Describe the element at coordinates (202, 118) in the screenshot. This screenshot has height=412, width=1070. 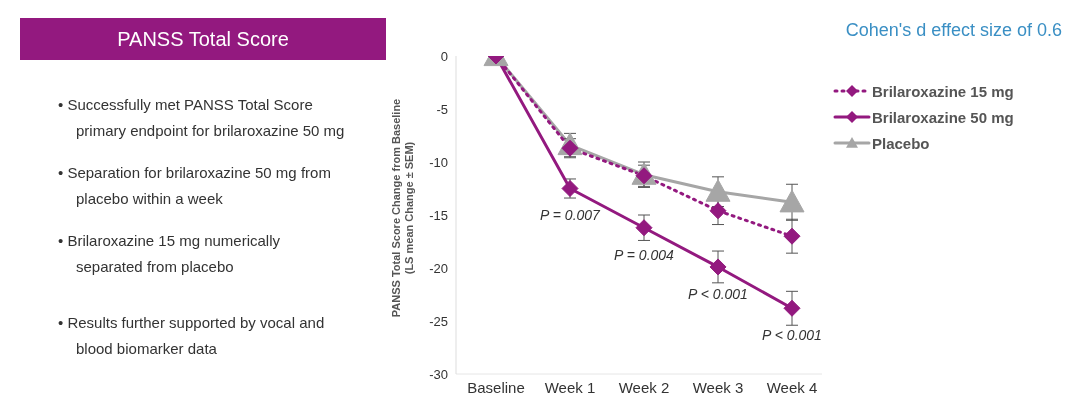
I see `text: • Successfully met PANSS Total Score primary endpoint for brilaroxazine 50 mg` at that location.